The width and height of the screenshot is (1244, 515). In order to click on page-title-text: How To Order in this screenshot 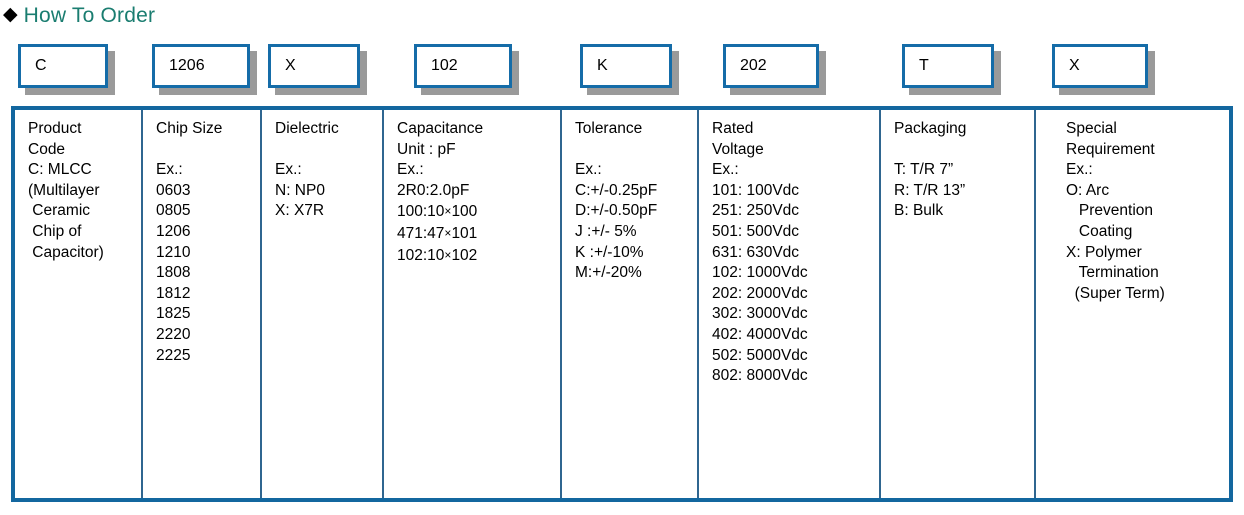, I will do `click(89, 15)`.